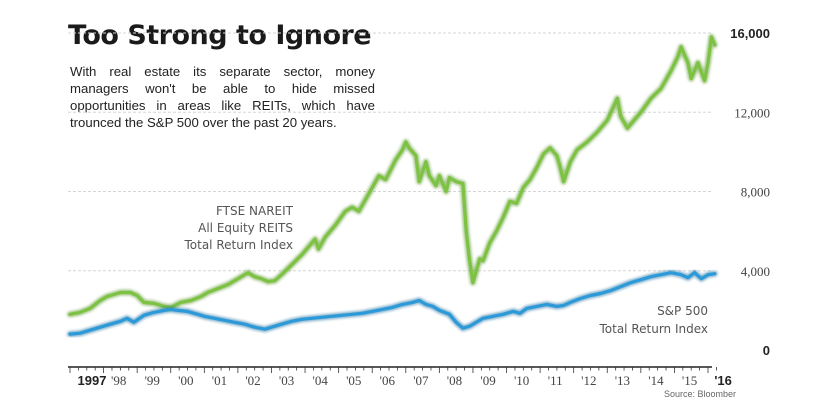 The image size is (813, 416). What do you see at coordinates (392, 303) in the screenshot?
I see `sp500-series-line` at bounding box center [392, 303].